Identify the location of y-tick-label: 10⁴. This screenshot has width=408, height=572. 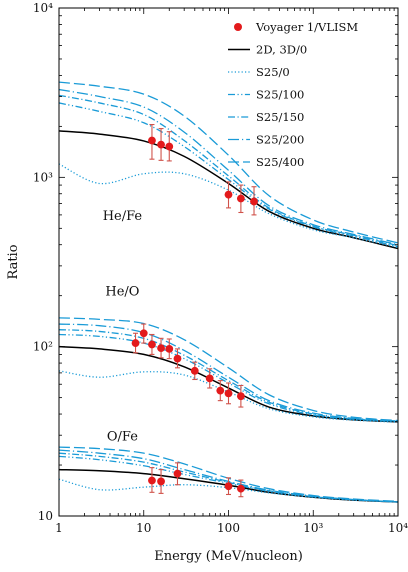
(43, 8).